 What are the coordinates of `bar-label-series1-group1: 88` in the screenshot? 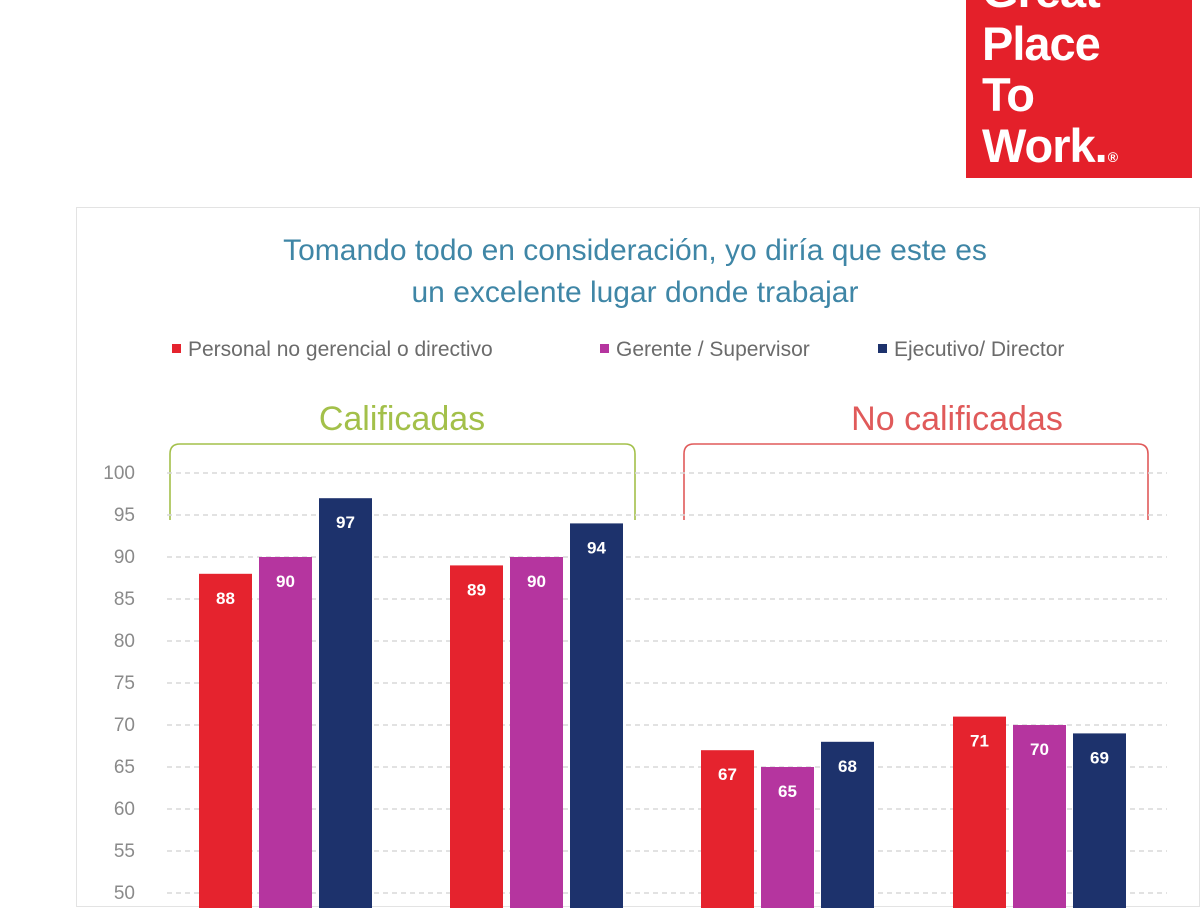 It's located at (225, 598).